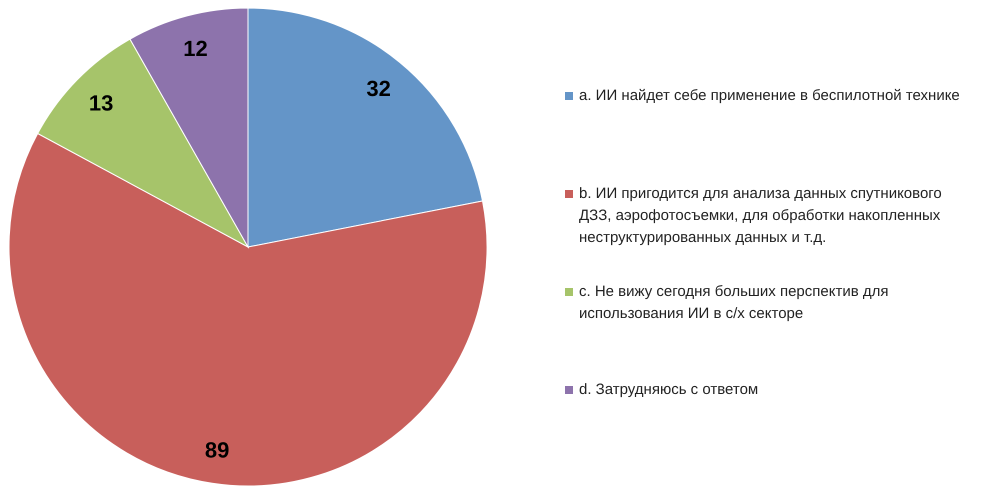 The height and width of the screenshot is (489, 1000). I want to click on data-label: 12, so click(195, 48).